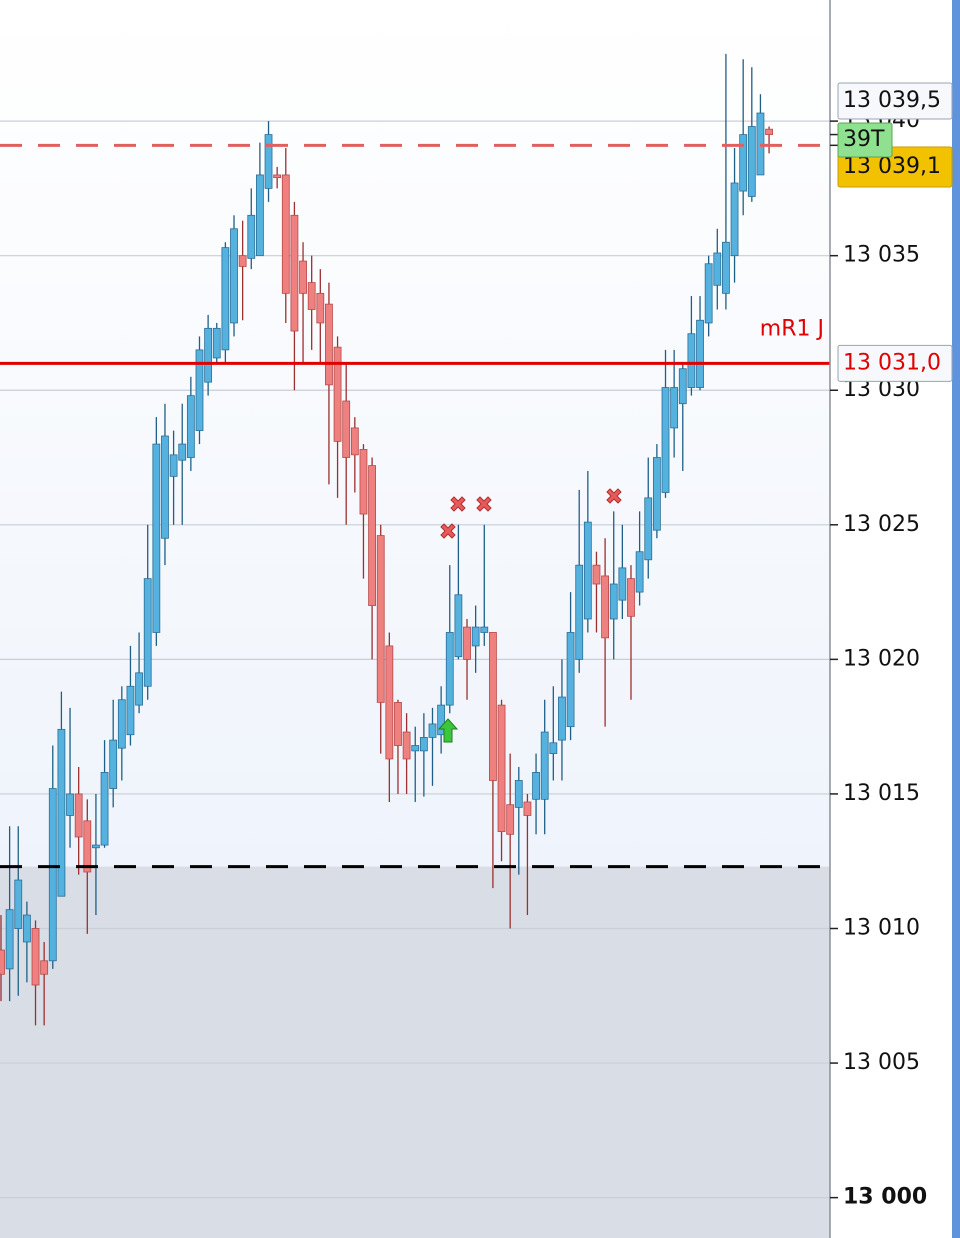  Describe the element at coordinates (881, 524) in the screenshot. I see `y-tick-label: 13 025` at that location.